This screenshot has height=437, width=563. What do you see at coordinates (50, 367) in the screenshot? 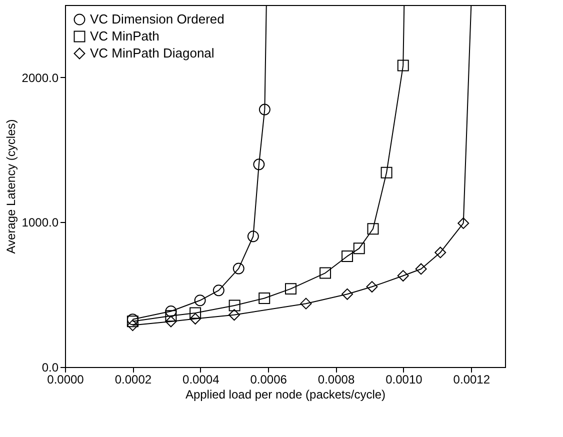
I see `y-tick-label: 0.0` at bounding box center [50, 367].